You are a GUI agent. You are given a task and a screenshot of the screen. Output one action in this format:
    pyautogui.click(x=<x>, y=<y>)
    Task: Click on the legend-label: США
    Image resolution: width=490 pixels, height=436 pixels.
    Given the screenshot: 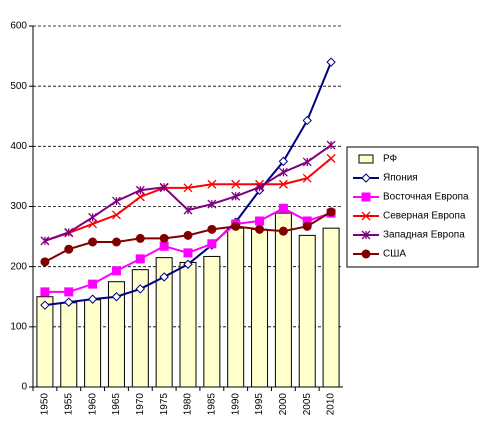 What is the action you would take?
    pyautogui.click(x=394, y=254)
    